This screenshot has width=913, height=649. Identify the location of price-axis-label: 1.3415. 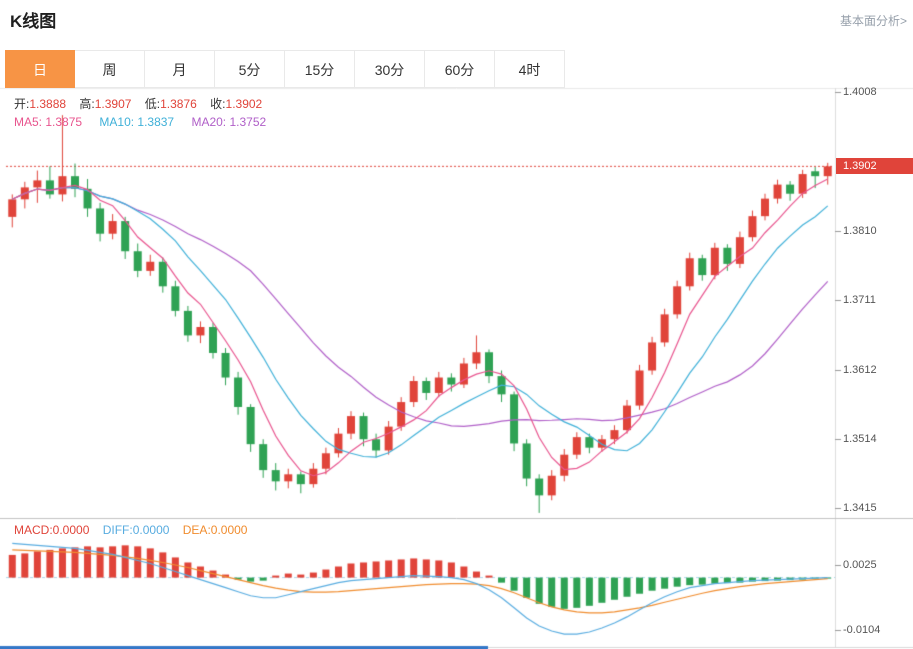
(860, 508).